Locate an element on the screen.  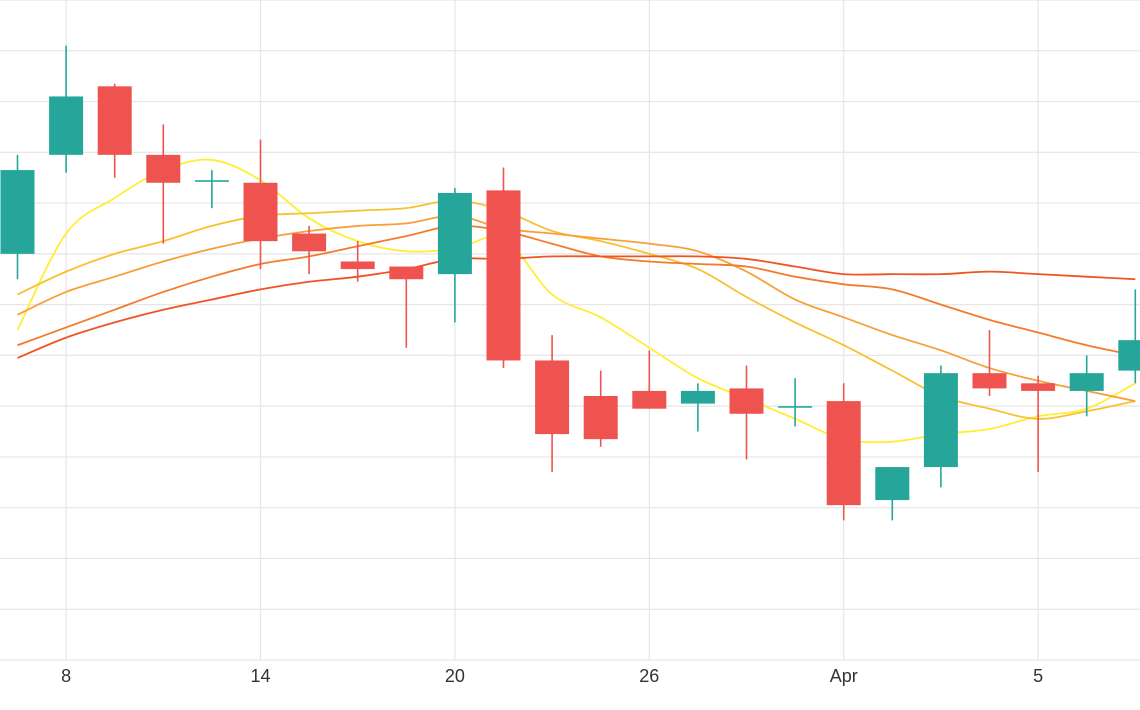
x-tick-label: 8 is located at coordinates (66, 676).